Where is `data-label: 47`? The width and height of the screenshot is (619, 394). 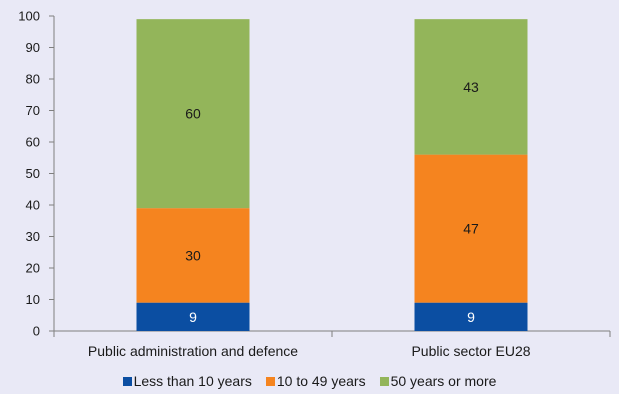 data-label: 47 is located at coordinates (471, 229).